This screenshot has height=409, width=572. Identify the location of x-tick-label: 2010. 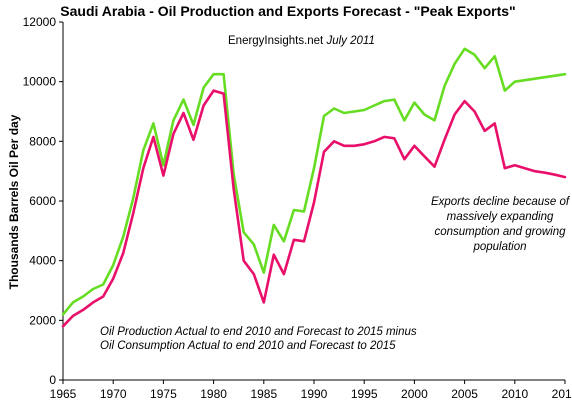
(514, 394).